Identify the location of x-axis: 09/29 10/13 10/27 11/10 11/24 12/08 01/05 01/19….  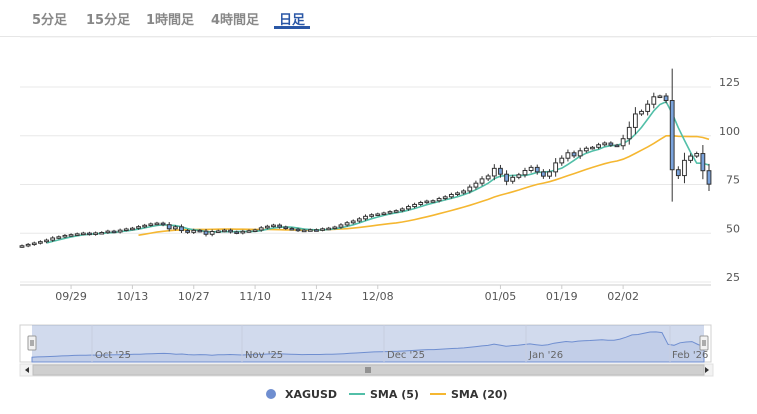
(347, 294).